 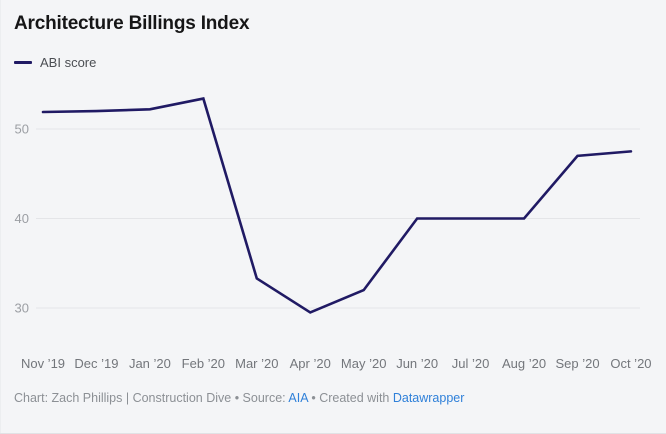 What do you see at coordinates (132, 23) in the screenshot?
I see `chart-title: Architecture Billings Index` at bounding box center [132, 23].